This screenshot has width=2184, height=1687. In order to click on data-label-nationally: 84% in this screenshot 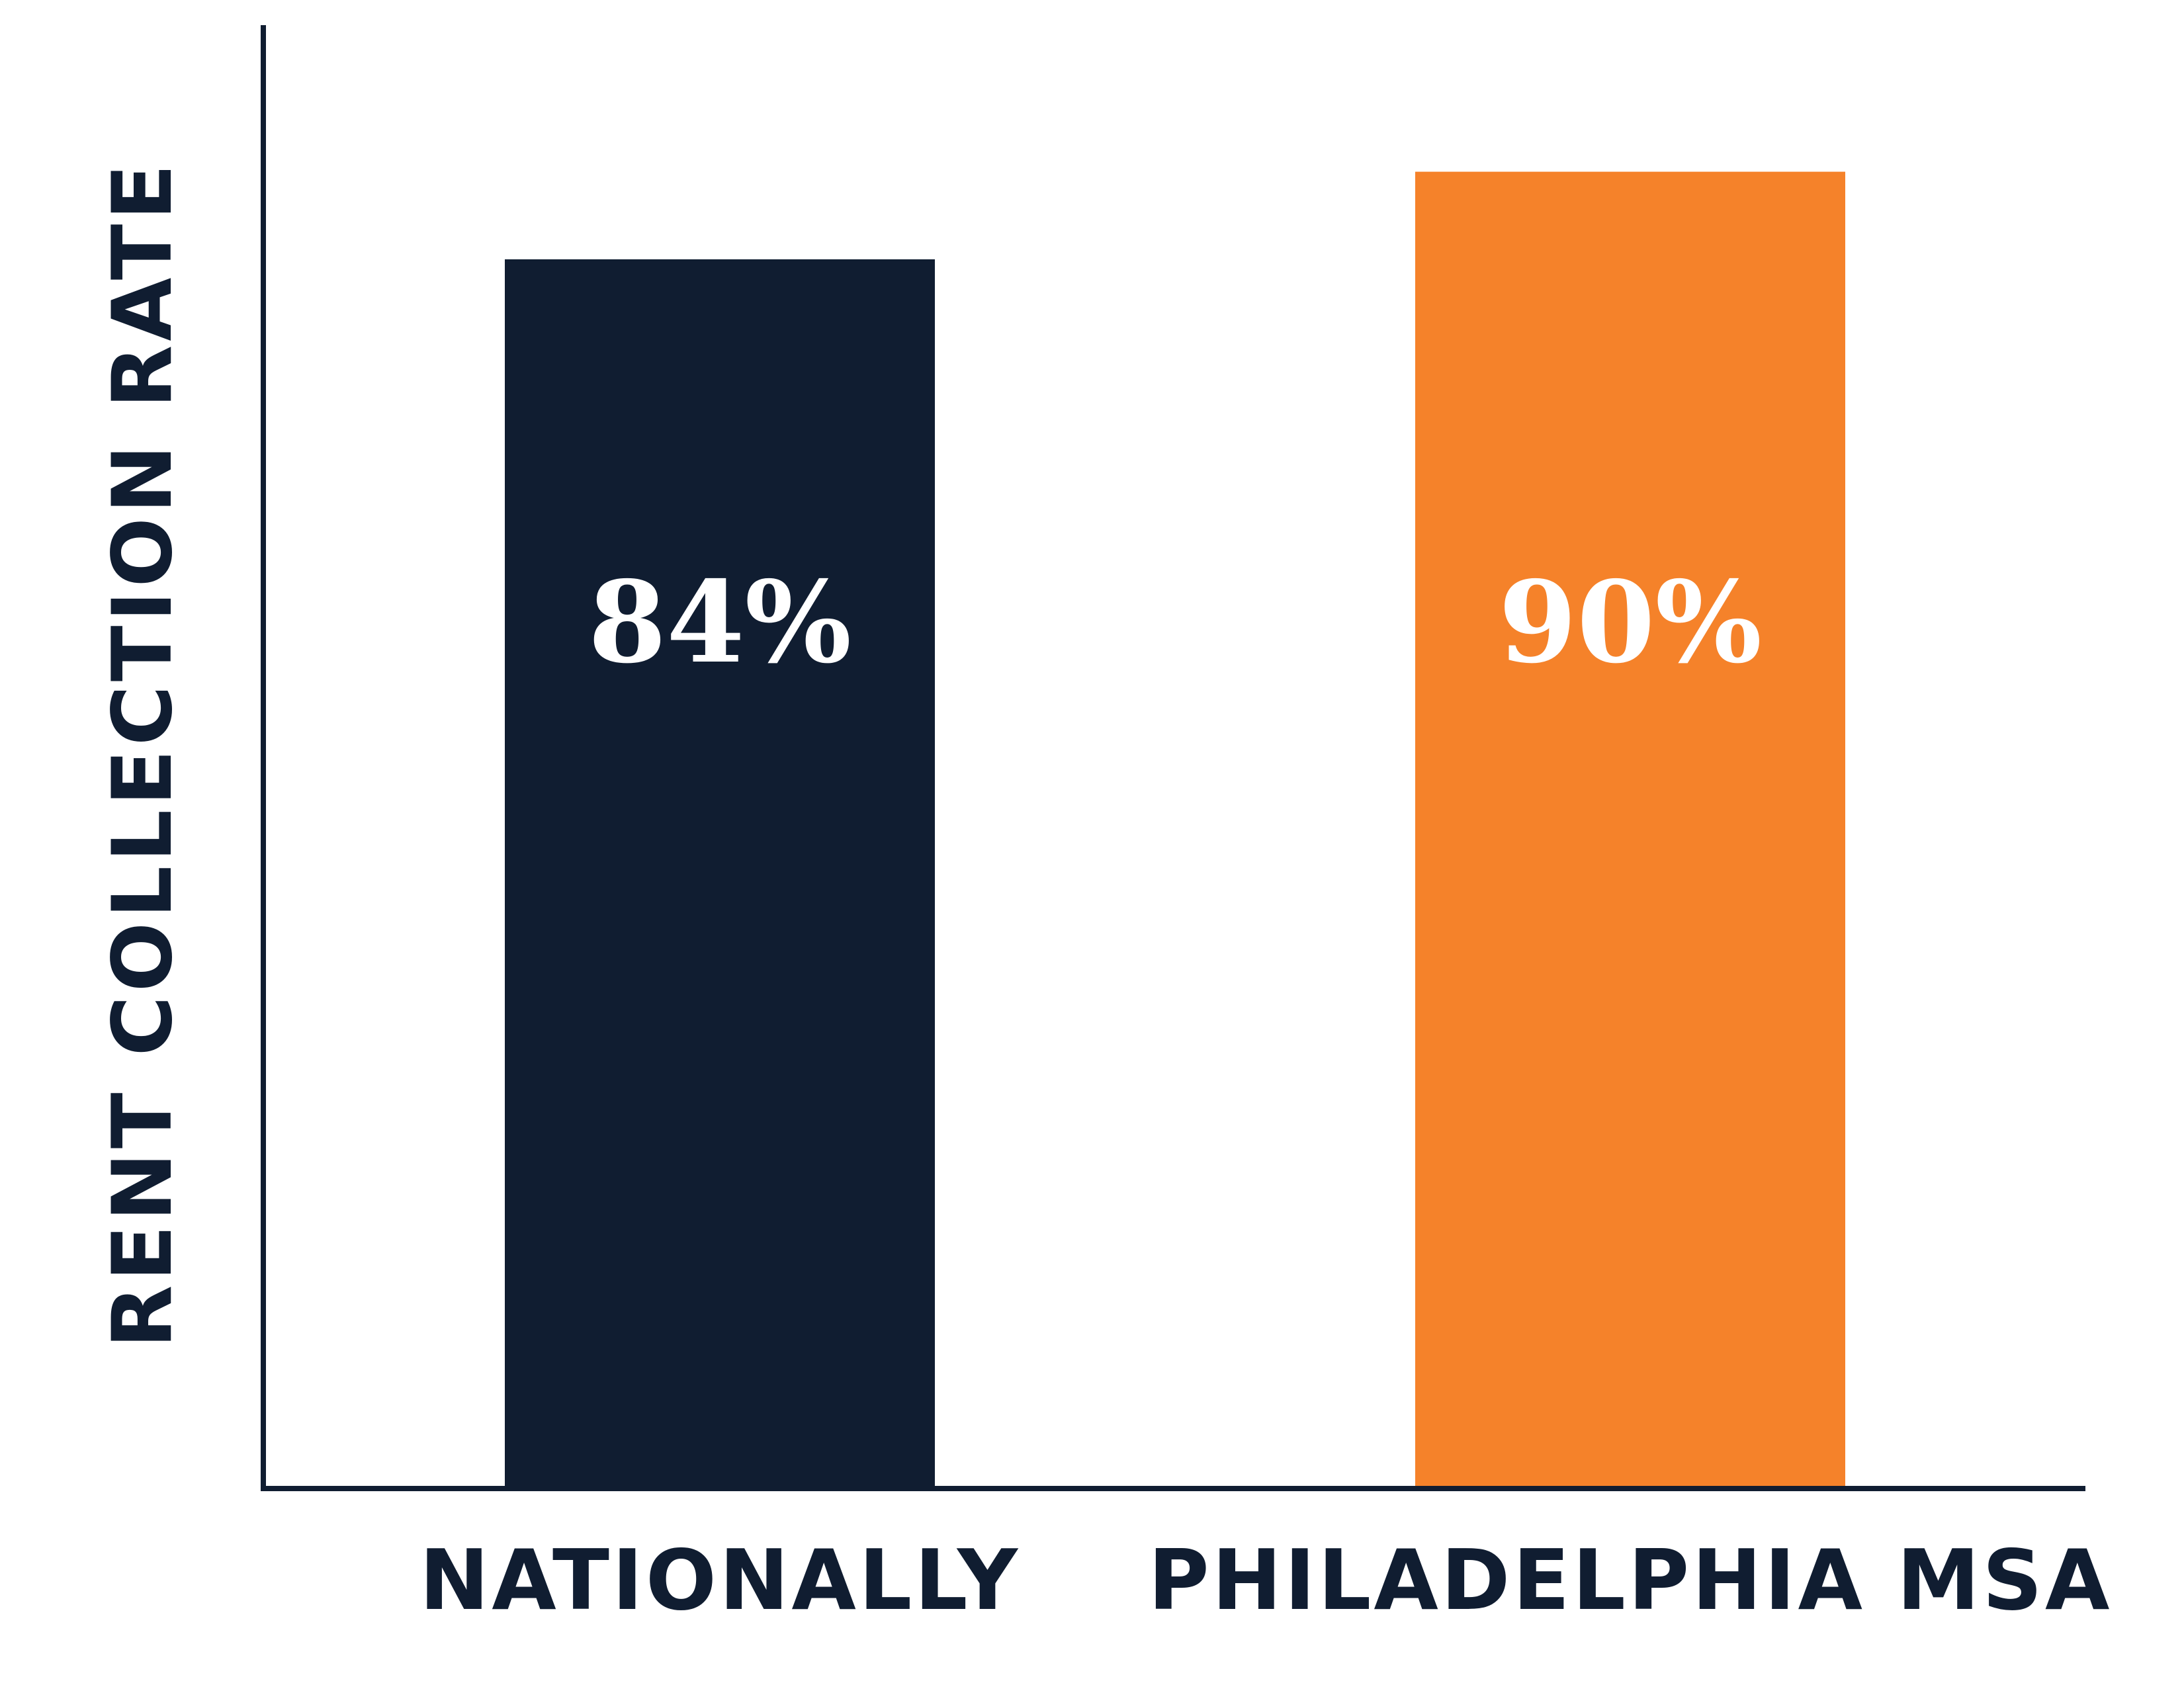, I will do `click(720, 622)`.